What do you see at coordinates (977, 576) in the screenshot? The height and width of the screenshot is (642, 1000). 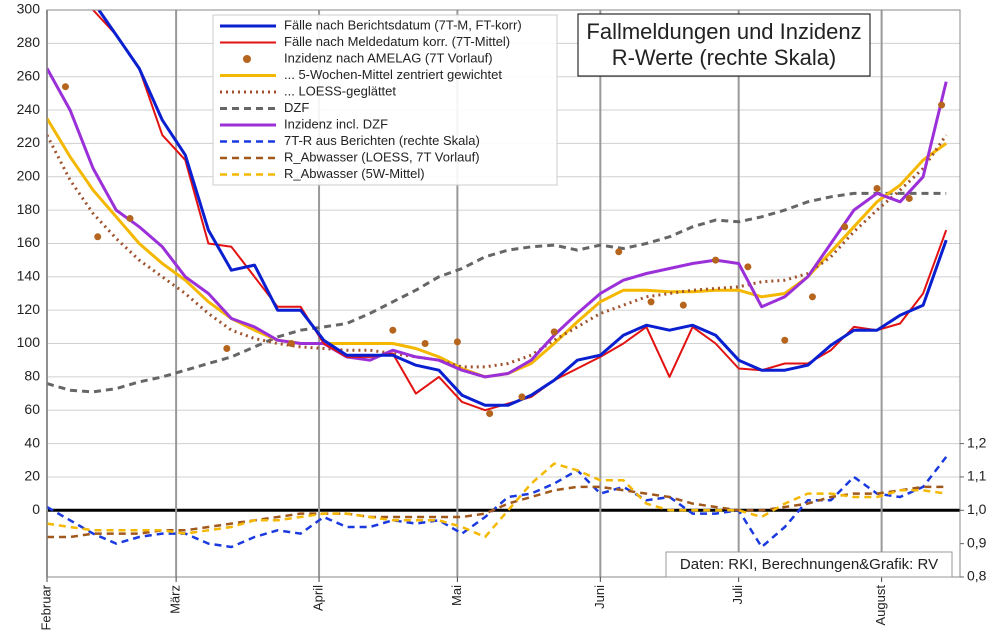 I see `y2-tick-label: 0,8` at bounding box center [977, 576].